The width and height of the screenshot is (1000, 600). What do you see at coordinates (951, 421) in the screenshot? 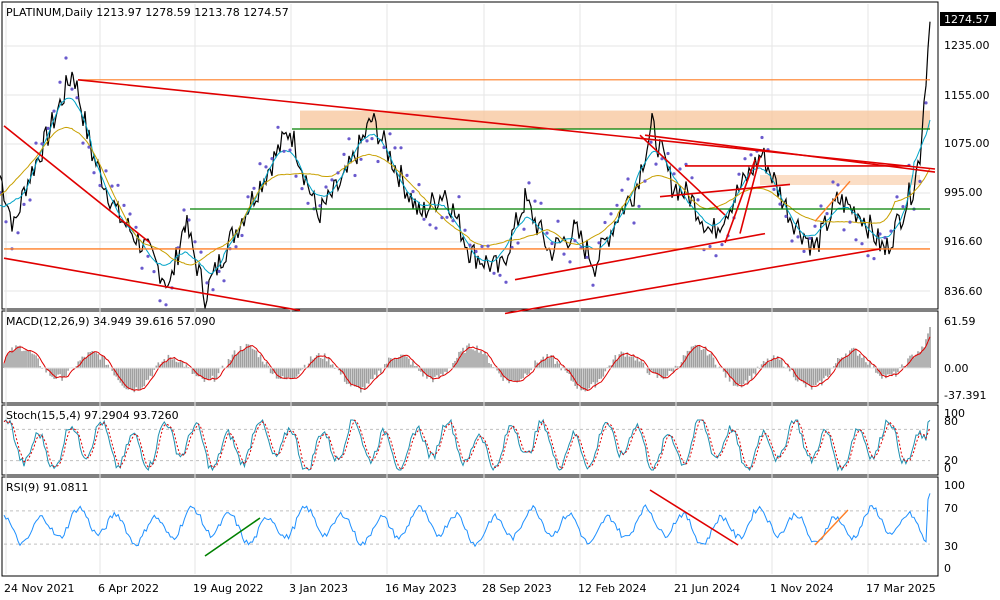
I see `stoch-tick: 80` at bounding box center [951, 421].